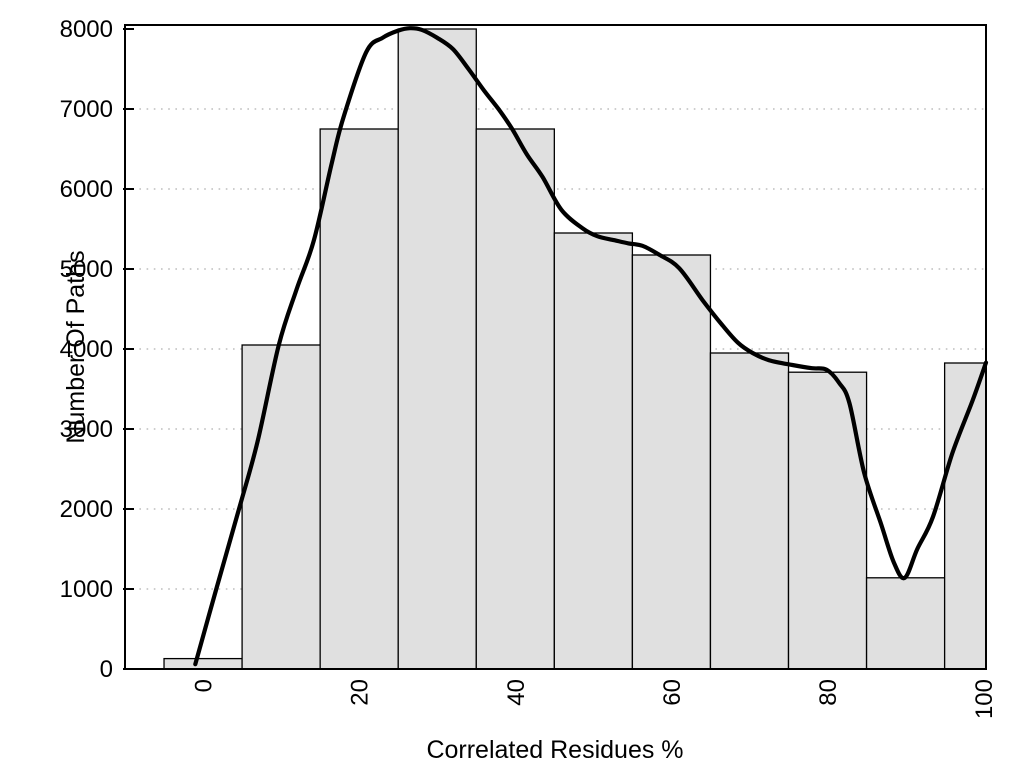 Image resolution: width=1024 pixels, height=768 pixels. I want to click on x-tick-label: 0, so click(204, 685).